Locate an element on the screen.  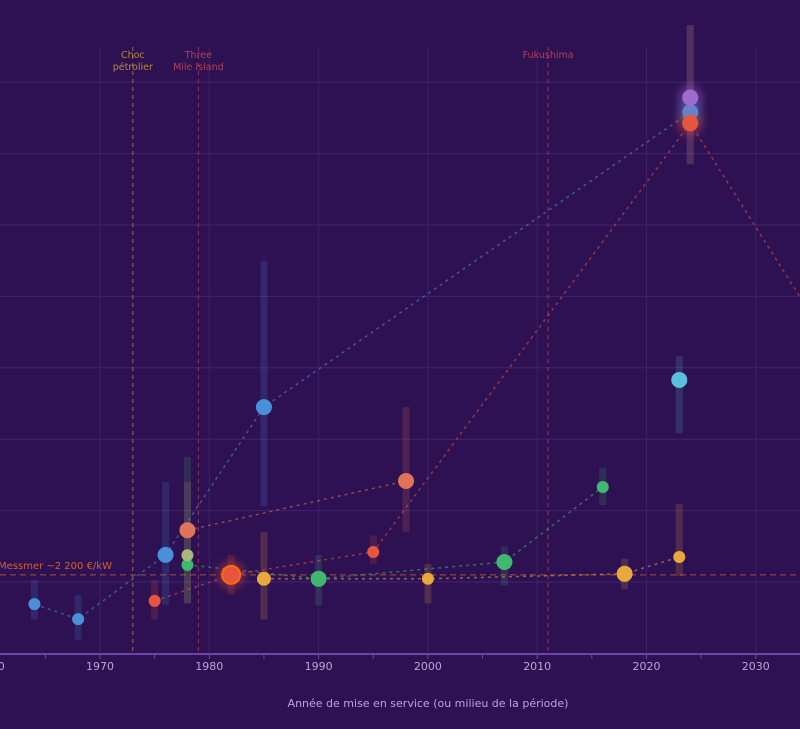
event-label: Fukushima is located at coordinates (548, 55).